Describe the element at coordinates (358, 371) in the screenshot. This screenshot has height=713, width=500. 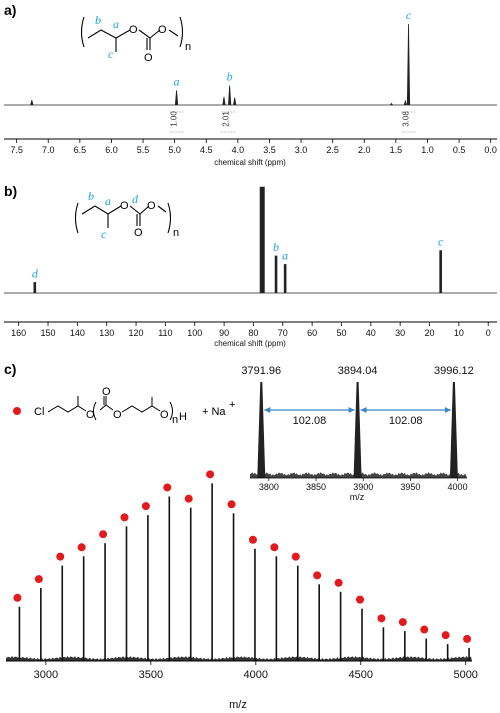
I see `inset-peak-label: 3894.04` at that location.